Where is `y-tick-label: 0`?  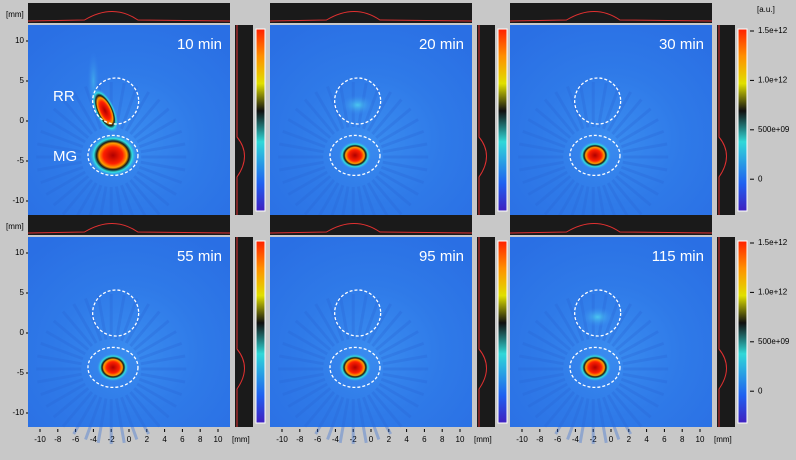
y-tick-label: 0 is located at coordinates (22, 332).